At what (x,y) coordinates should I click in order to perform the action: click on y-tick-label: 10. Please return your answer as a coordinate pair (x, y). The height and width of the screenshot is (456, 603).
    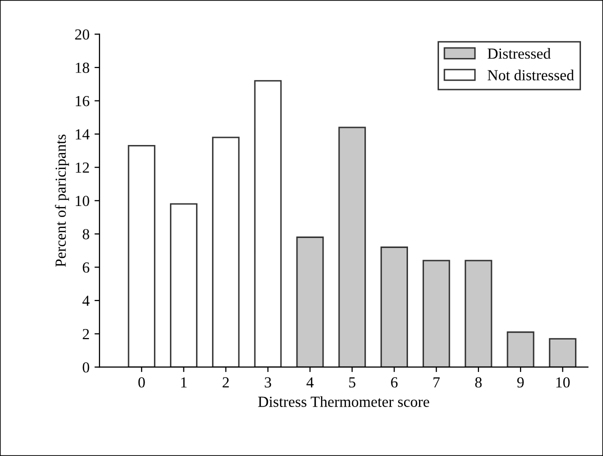
    Looking at the image, I should click on (83, 201).